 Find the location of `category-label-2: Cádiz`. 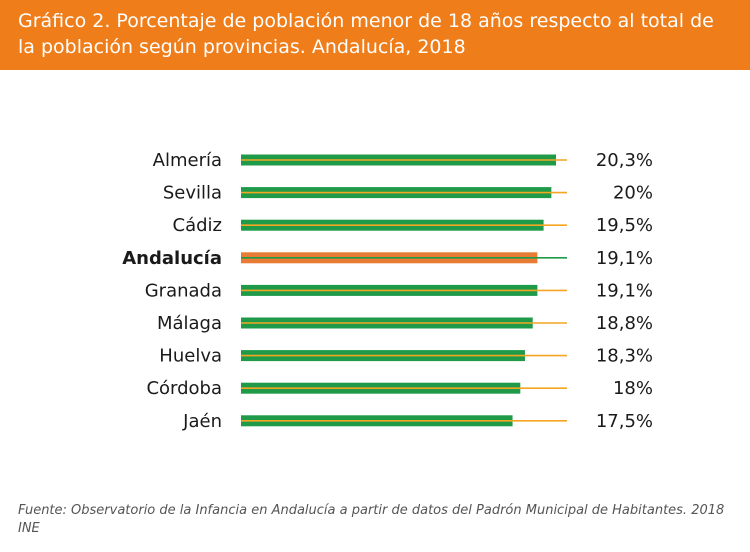

category-label-2: Cádiz is located at coordinates (197, 225).